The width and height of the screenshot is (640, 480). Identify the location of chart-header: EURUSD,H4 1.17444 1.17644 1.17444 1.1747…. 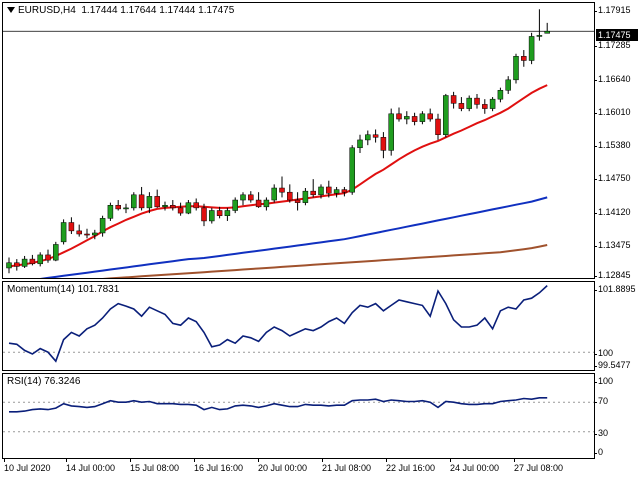
(120, 10).